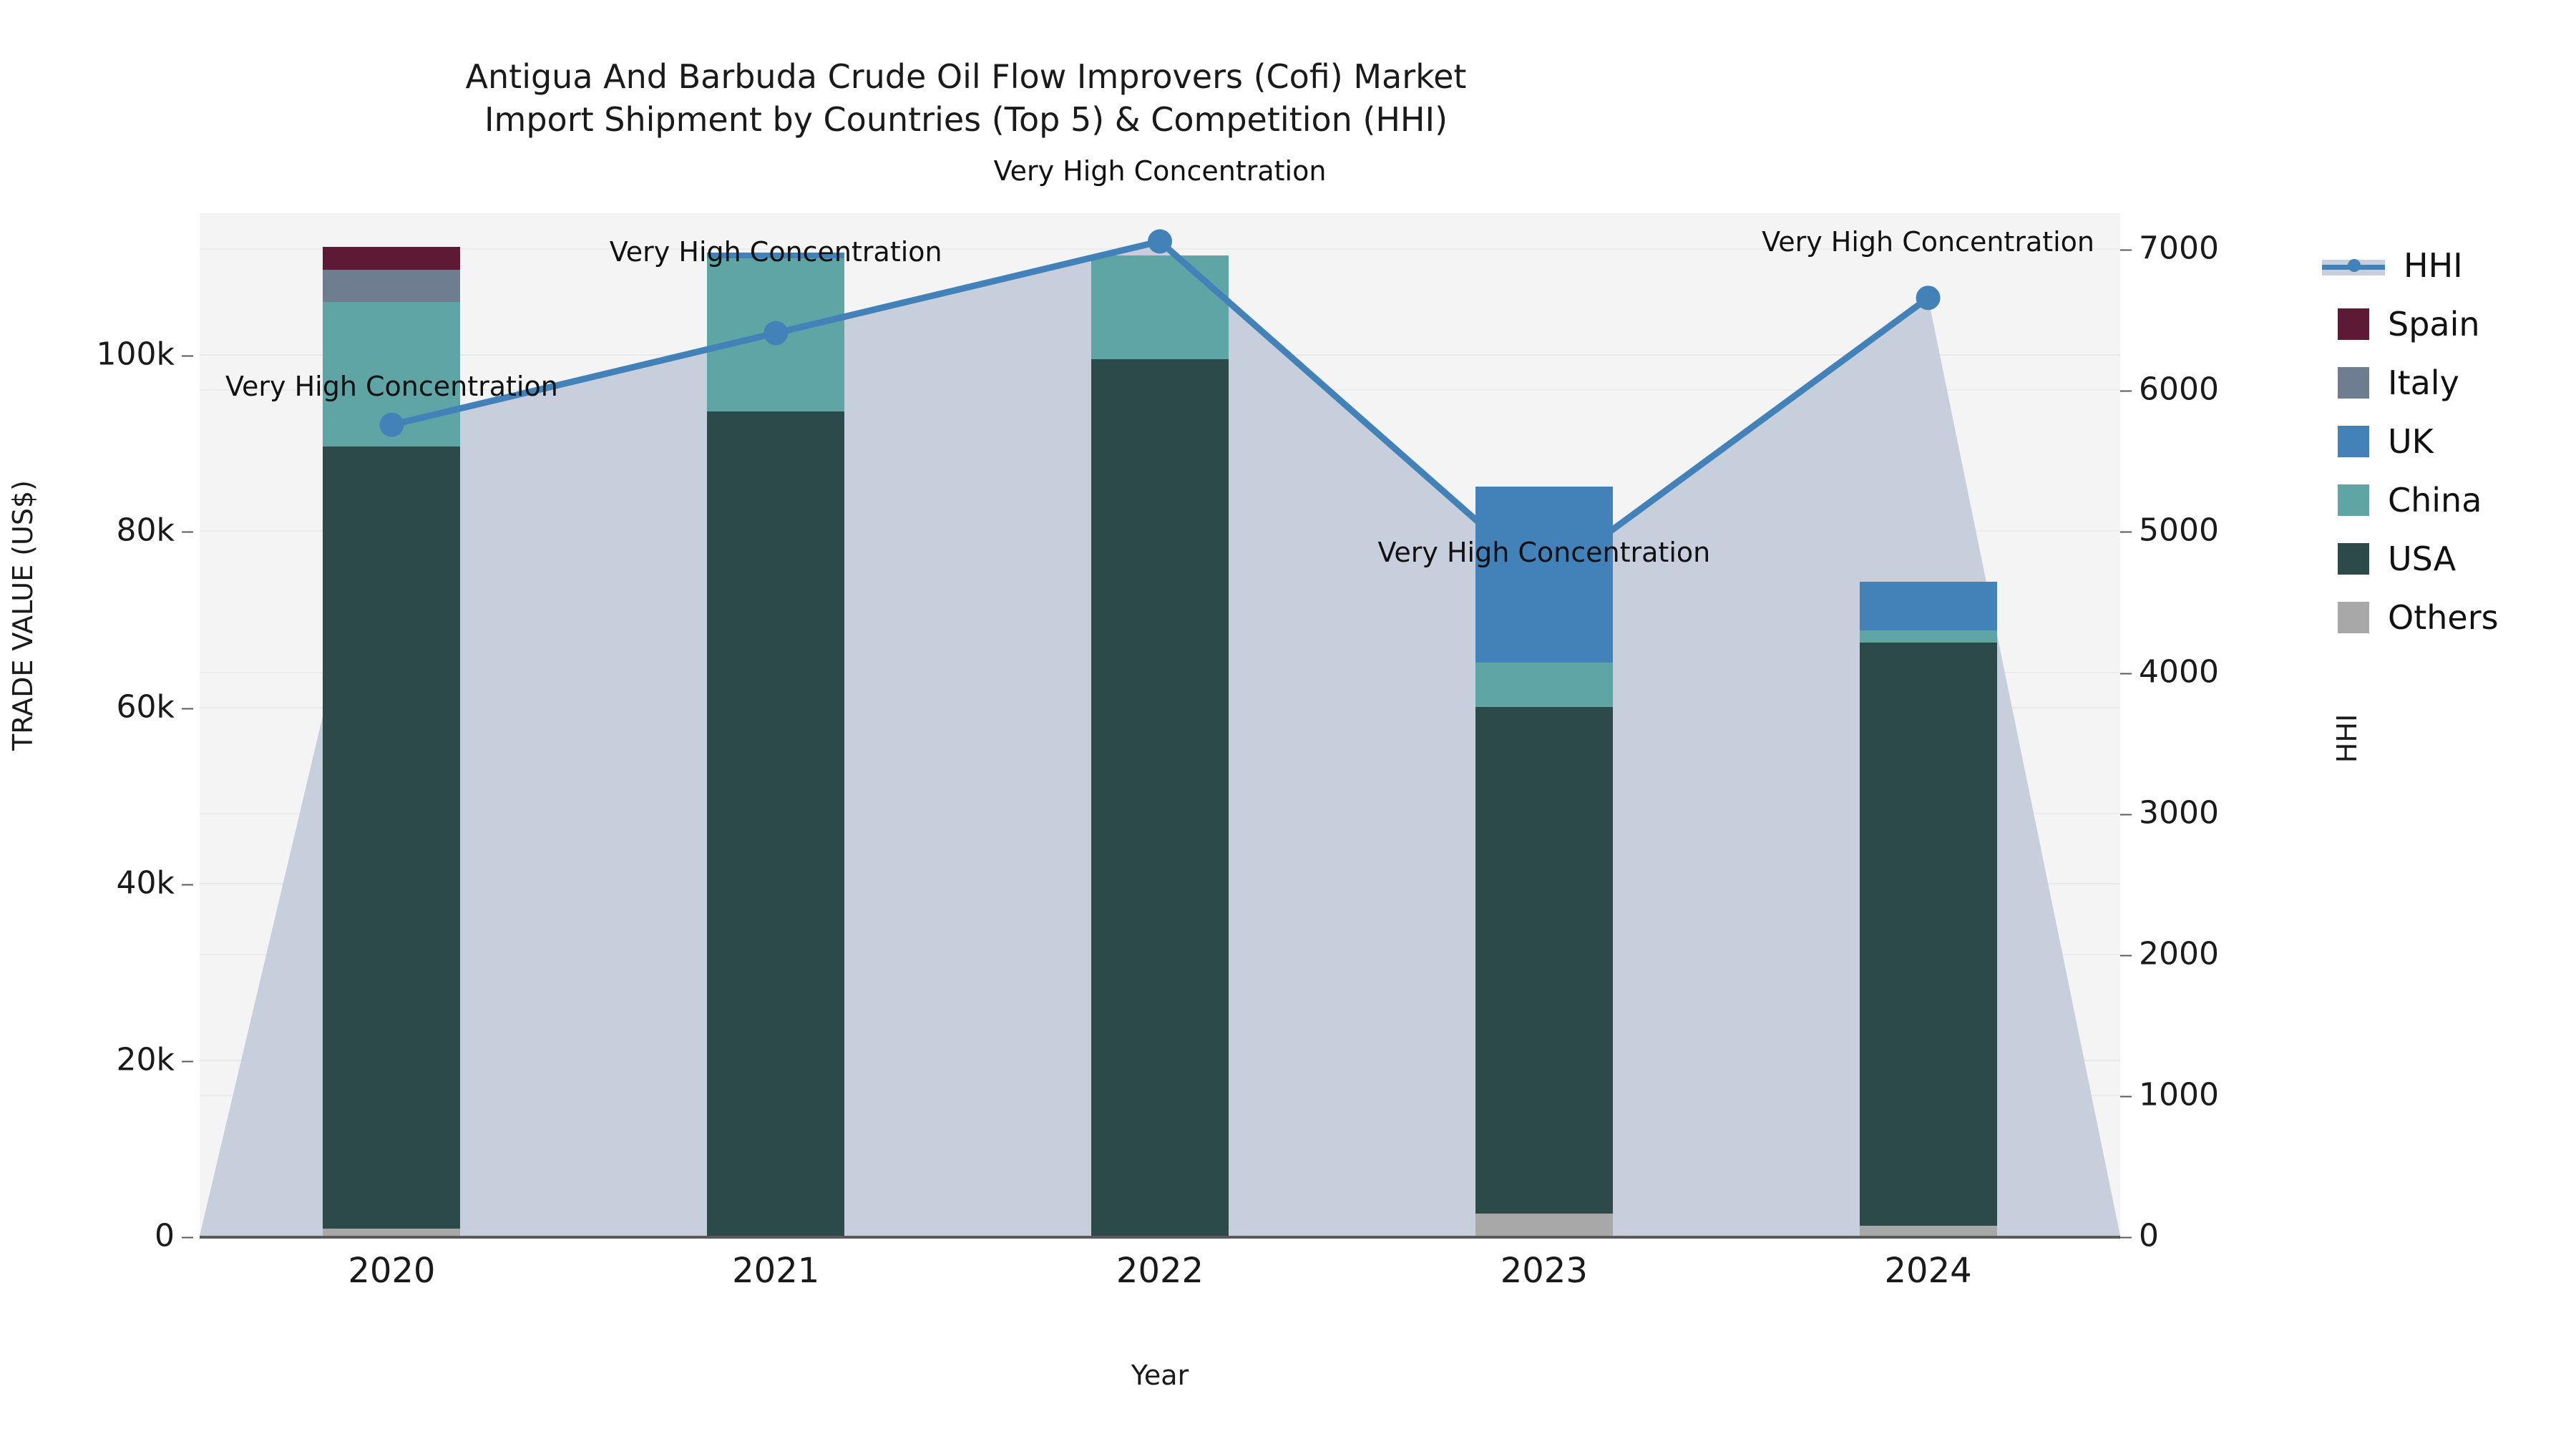 Image resolution: width=2576 pixels, height=1449 pixels. What do you see at coordinates (2434, 324) in the screenshot?
I see `legend-label: Spain` at bounding box center [2434, 324].